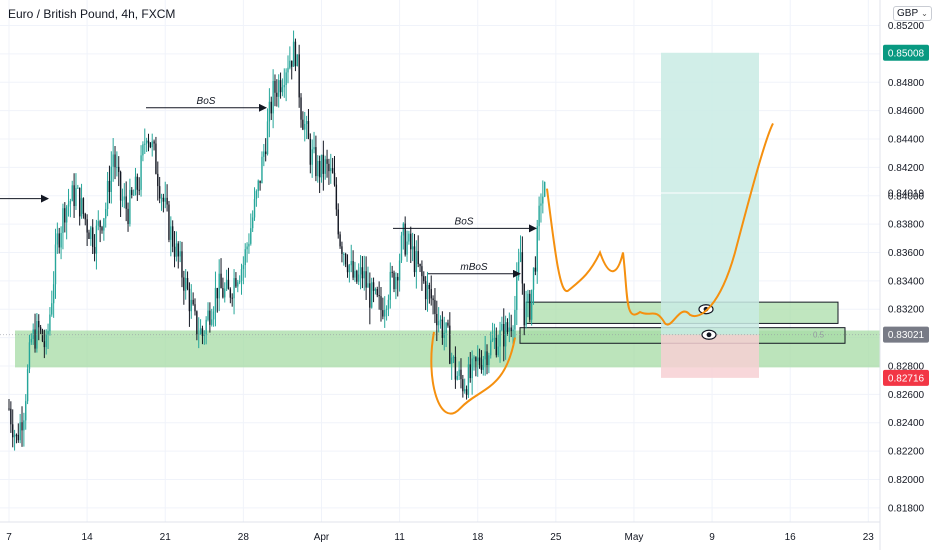  What do you see at coordinates (88, 537) in the screenshot?
I see `time-tick-label: 14` at bounding box center [88, 537].